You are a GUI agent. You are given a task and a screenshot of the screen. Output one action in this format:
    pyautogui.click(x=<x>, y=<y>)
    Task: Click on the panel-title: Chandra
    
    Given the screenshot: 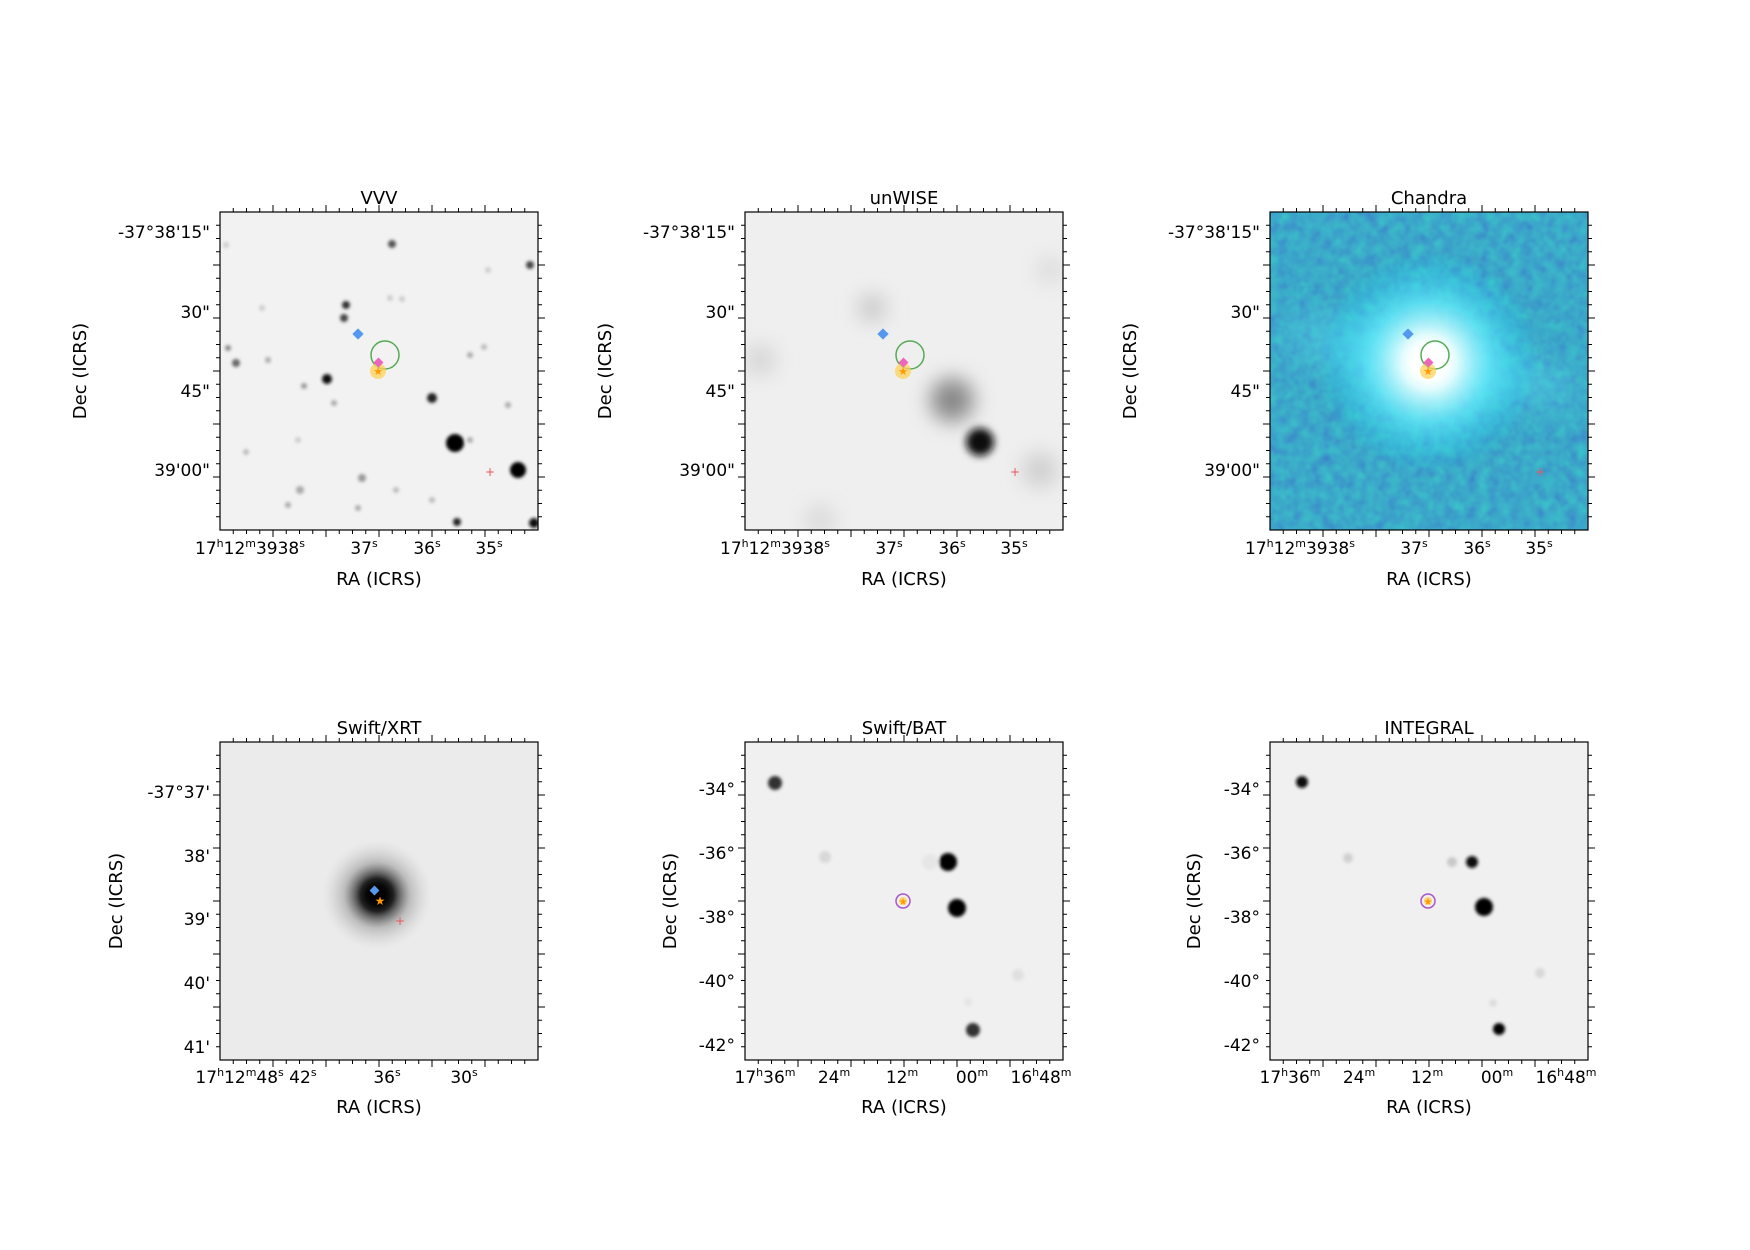 What is the action you would take?
    pyautogui.click(x=1429, y=198)
    